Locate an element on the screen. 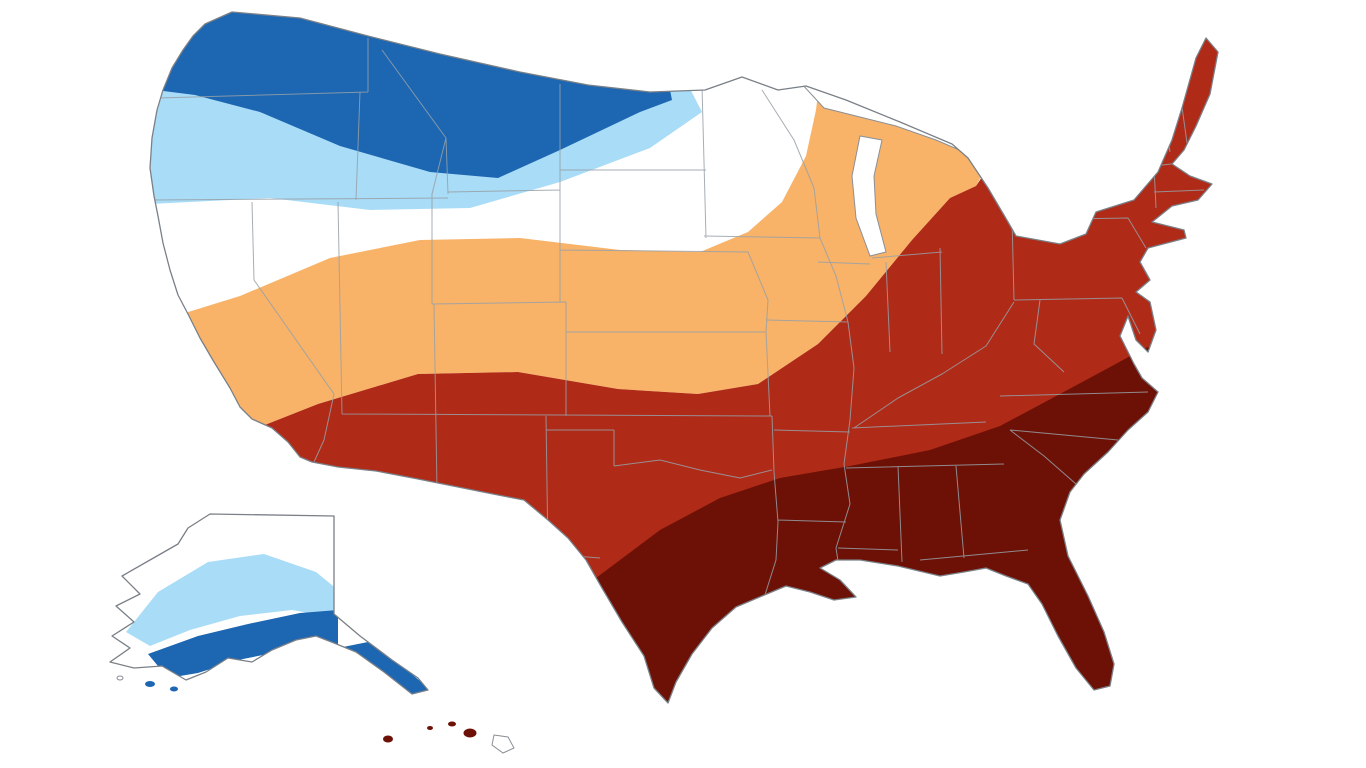 This screenshot has width=1366, height=768. hawaii-island-big-island is located at coordinates (503, 744).